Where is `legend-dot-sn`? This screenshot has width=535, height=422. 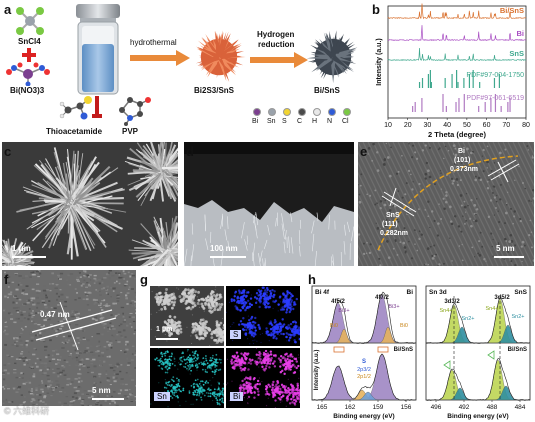 legend-dot-sn is located at coordinates (272, 112).